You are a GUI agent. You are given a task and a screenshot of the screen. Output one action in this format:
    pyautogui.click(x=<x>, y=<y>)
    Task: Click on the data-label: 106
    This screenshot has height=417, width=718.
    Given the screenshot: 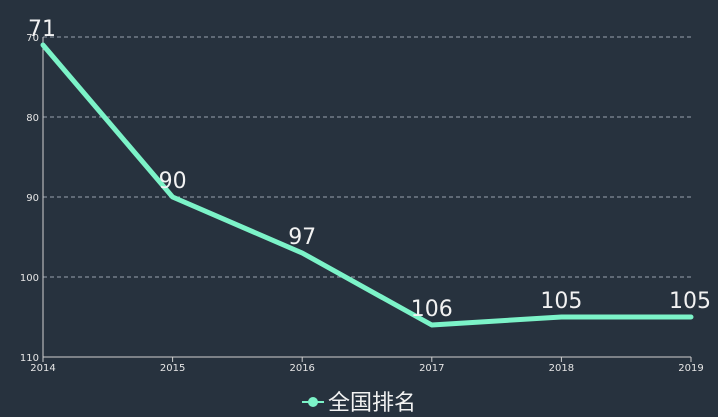 What is the action you would take?
    pyautogui.click(x=432, y=309)
    